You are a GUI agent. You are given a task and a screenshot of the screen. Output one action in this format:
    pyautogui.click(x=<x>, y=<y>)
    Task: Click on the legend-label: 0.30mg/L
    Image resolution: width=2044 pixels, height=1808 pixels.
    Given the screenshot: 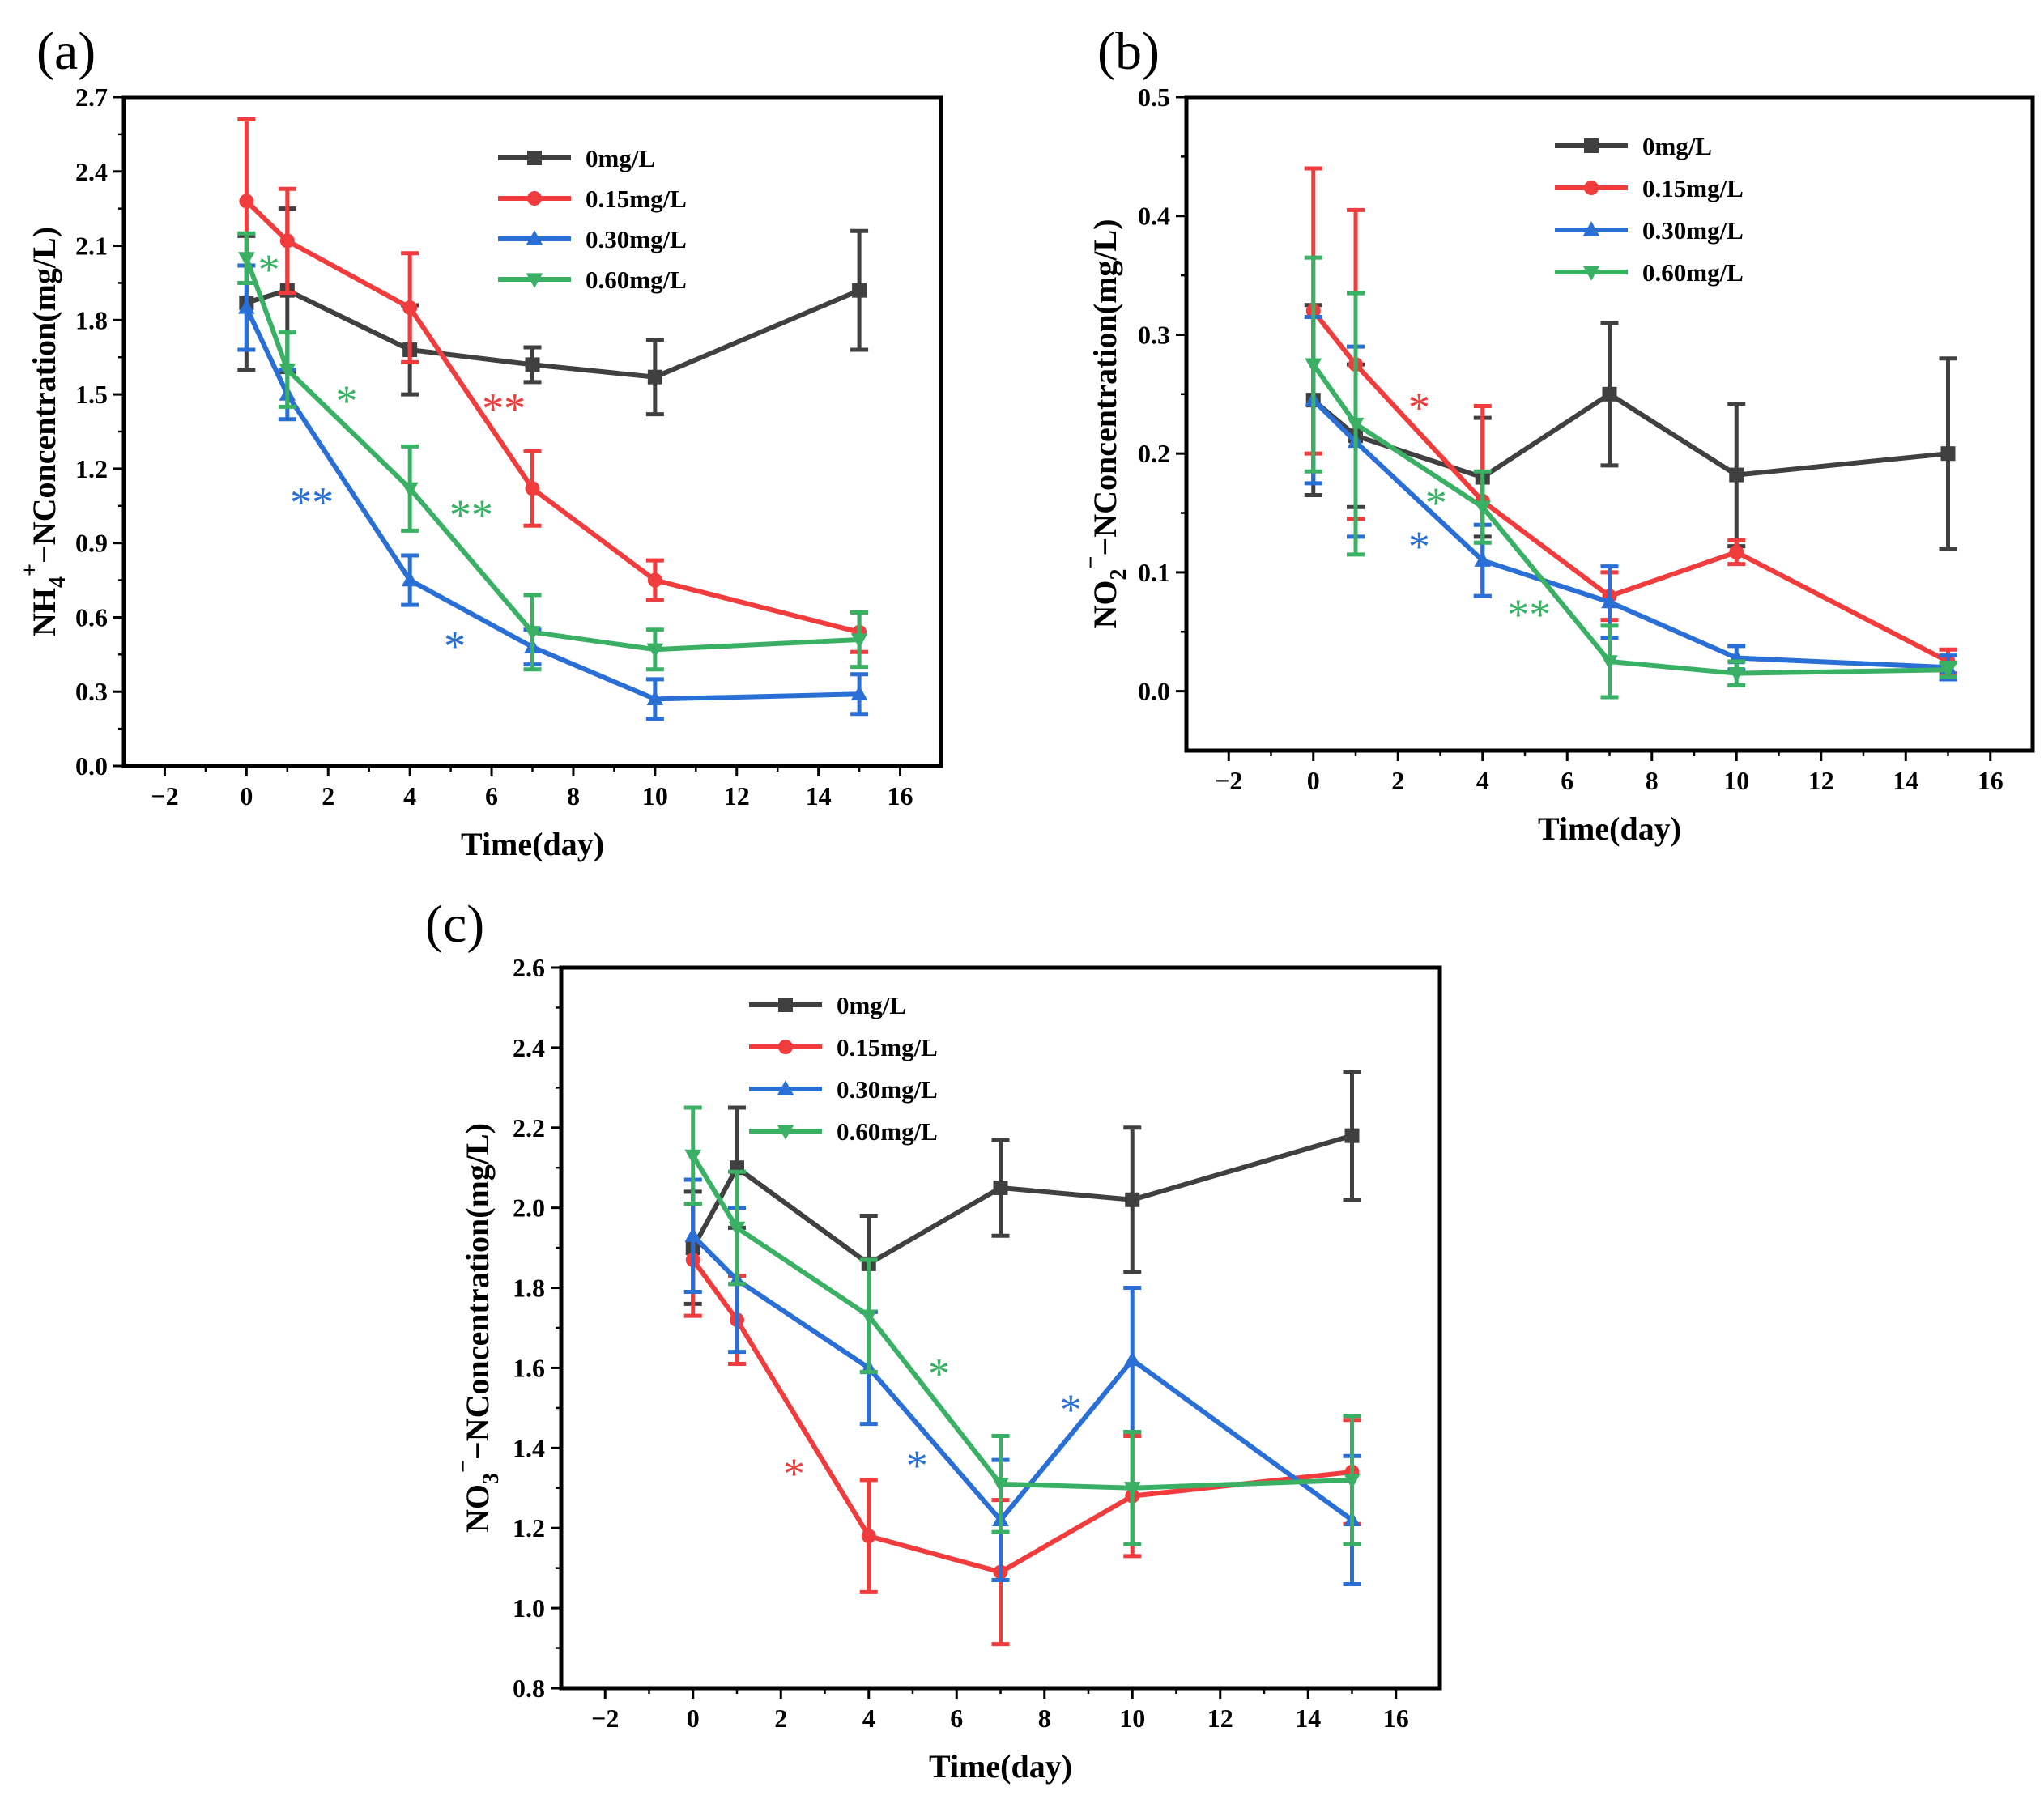 What is the action you would take?
    pyautogui.click(x=887, y=1089)
    